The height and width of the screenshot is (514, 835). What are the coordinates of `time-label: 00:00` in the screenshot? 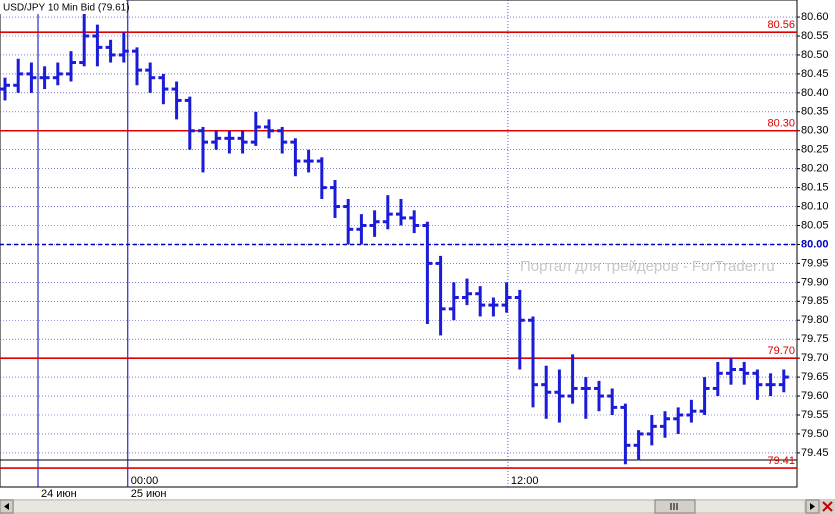 It's located at (145, 481).